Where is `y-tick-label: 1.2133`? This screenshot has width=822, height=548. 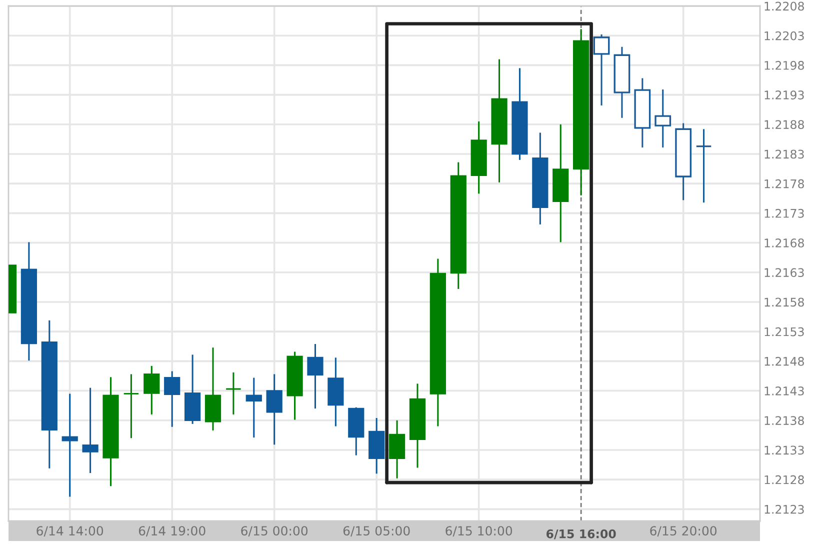 y-tick-label: 1.2133 is located at coordinates (784, 450).